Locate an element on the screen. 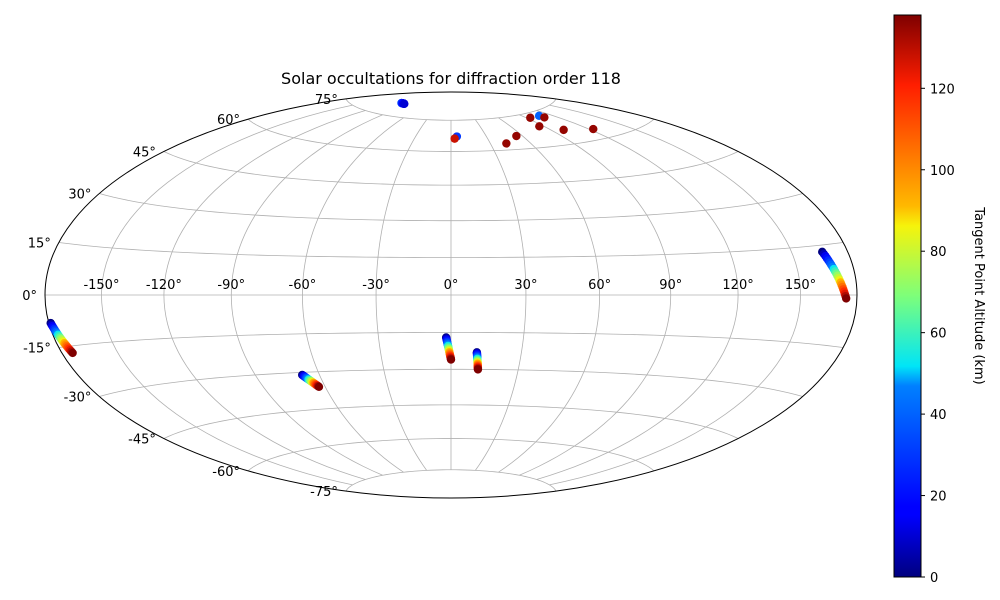 This screenshot has height=600, width=1000. colorbar-label: Tangent Point Altitude (km) is located at coordinates (978, 295).